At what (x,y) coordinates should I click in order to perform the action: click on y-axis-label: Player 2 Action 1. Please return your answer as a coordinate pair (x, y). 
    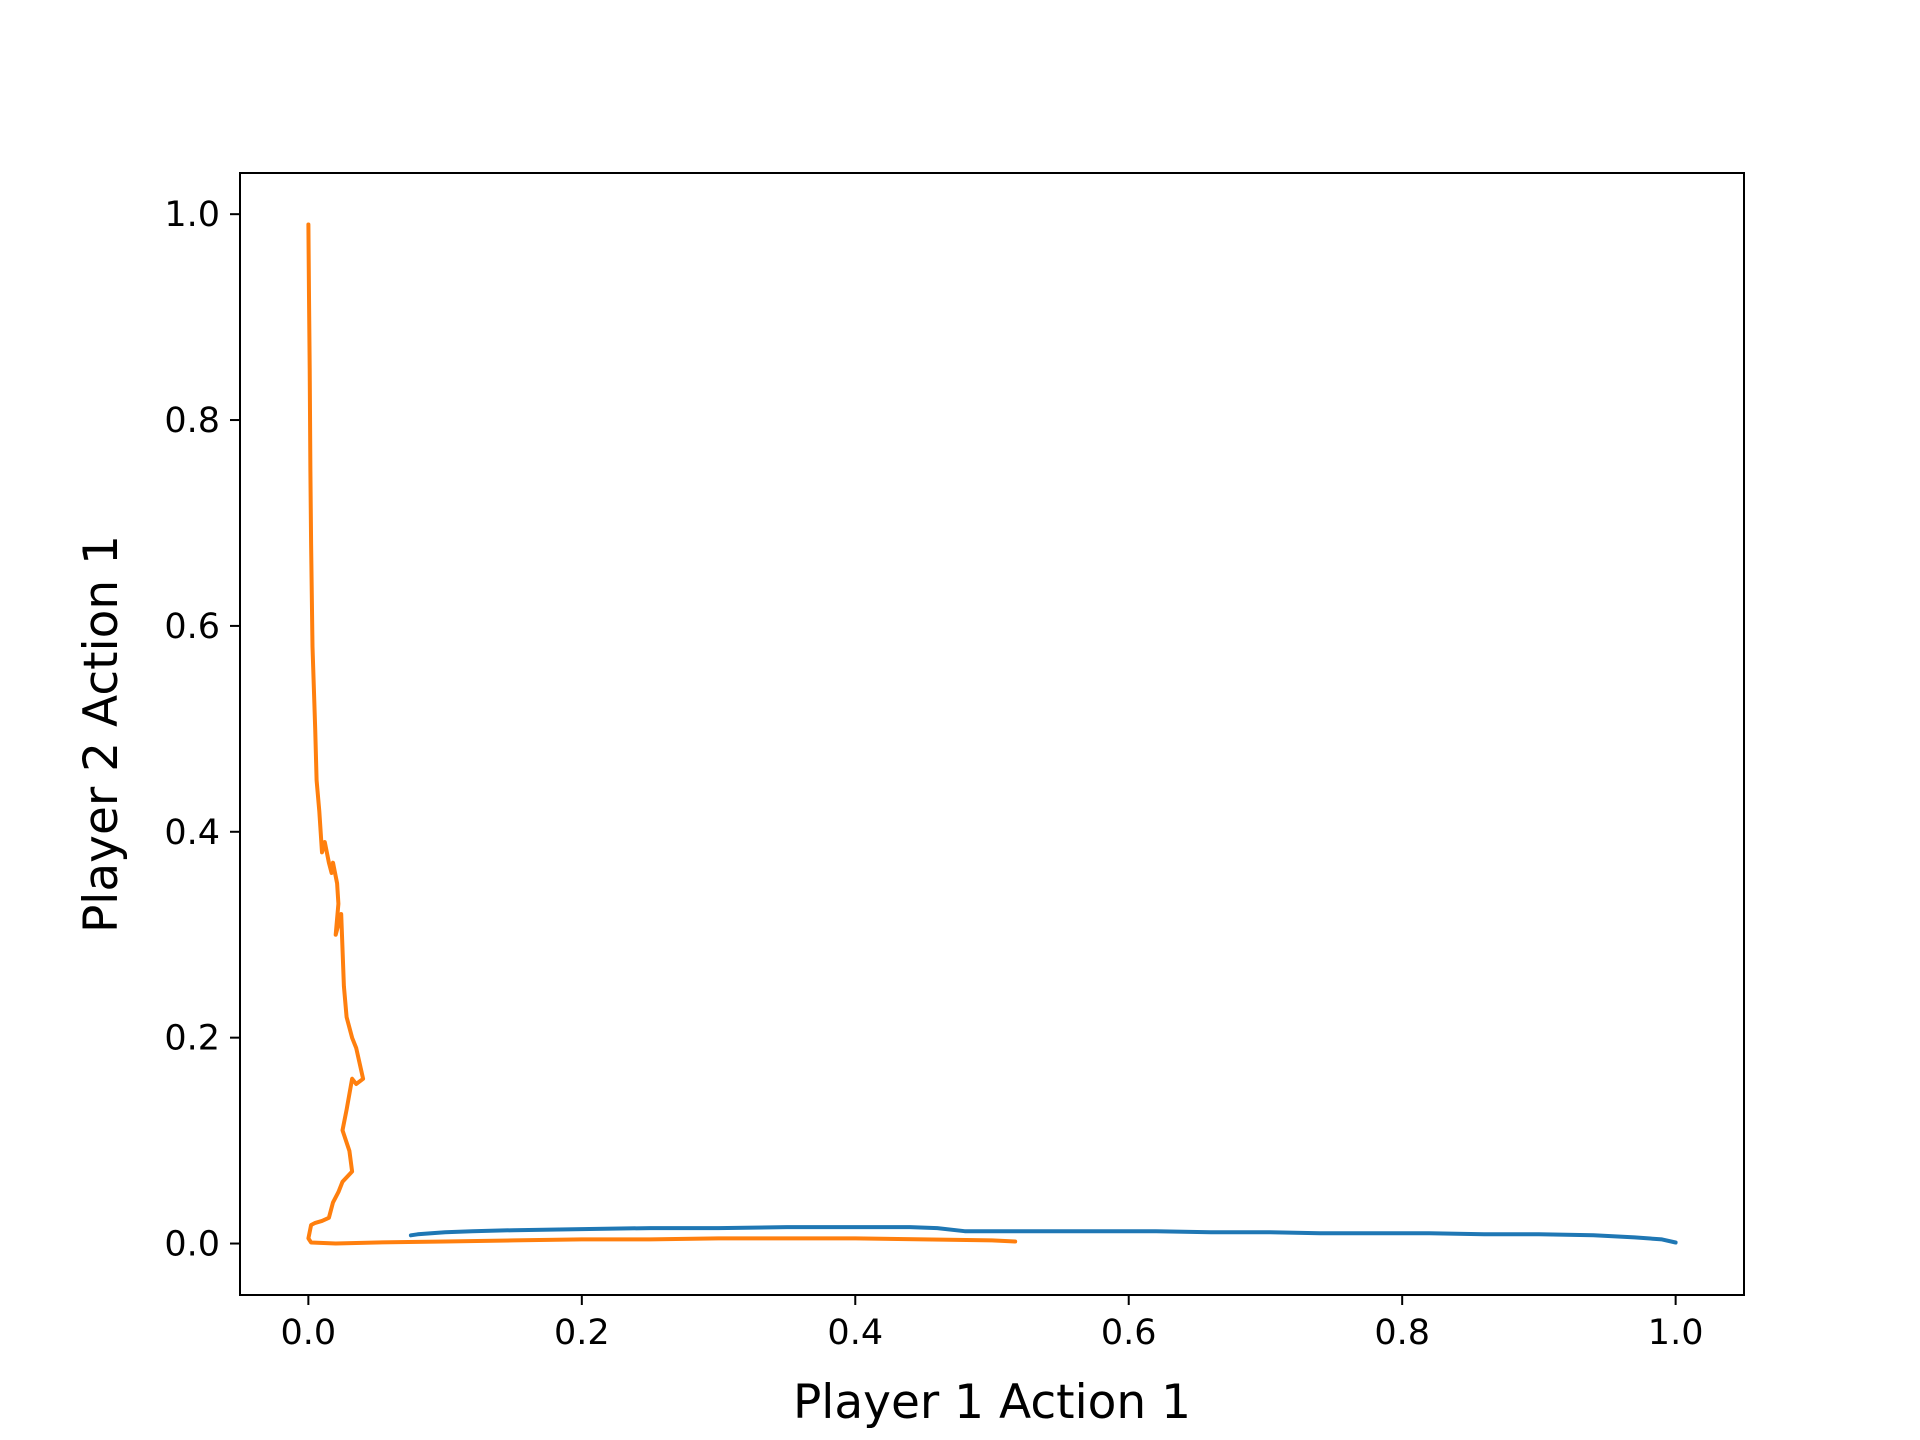
    Looking at the image, I should click on (101, 734).